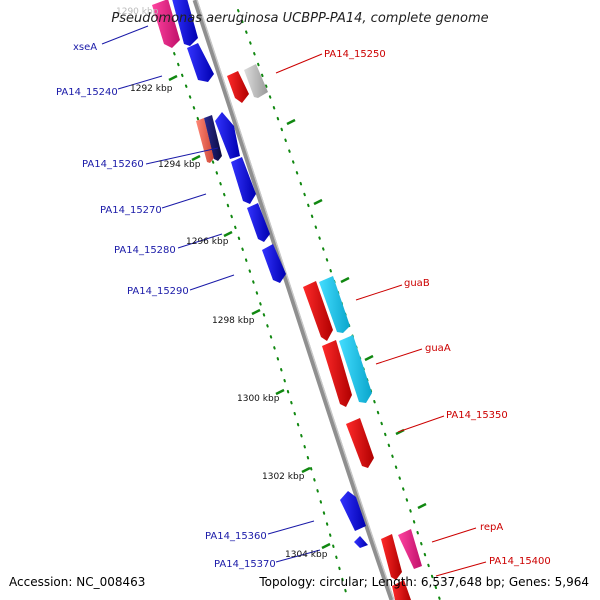 This screenshot has width=600, height=600. What do you see at coordinates (520, 561) in the screenshot?
I see `gene-label-PA14_15400: PA14_15400` at bounding box center [520, 561].